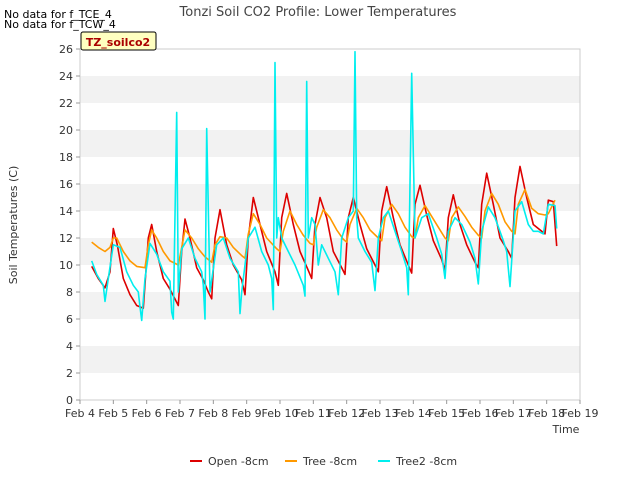 Image resolution: width=640 pixels, height=480 pixels. What do you see at coordinates (247, 413) in the screenshot?
I see `x-tick-label: Feb 9` at bounding box center [247, 413].